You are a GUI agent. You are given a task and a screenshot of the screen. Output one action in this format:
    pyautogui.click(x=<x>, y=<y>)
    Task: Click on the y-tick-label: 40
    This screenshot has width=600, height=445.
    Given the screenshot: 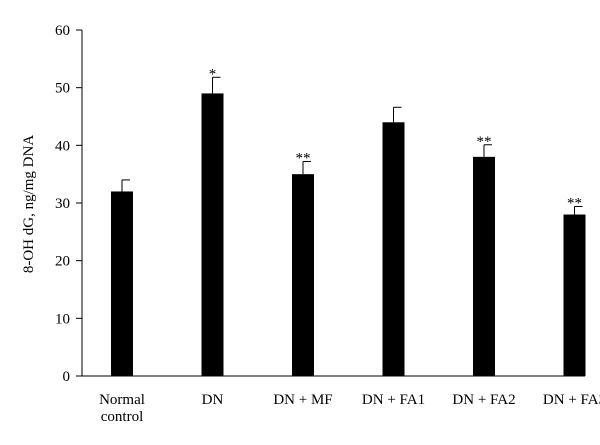 What is the action you would take?
    pyautogui.click(x=62, y=146)
    